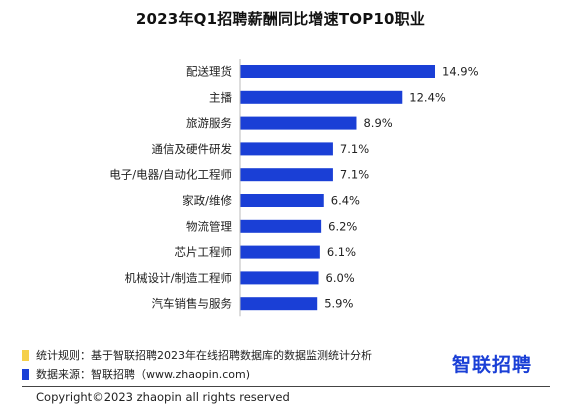 This screenshot has height=411, width=561. What do you see at coordinates (192, 304) in the screenshot?
I see `category-label: 汽车销售与服务` at bounding box center [192, 304].